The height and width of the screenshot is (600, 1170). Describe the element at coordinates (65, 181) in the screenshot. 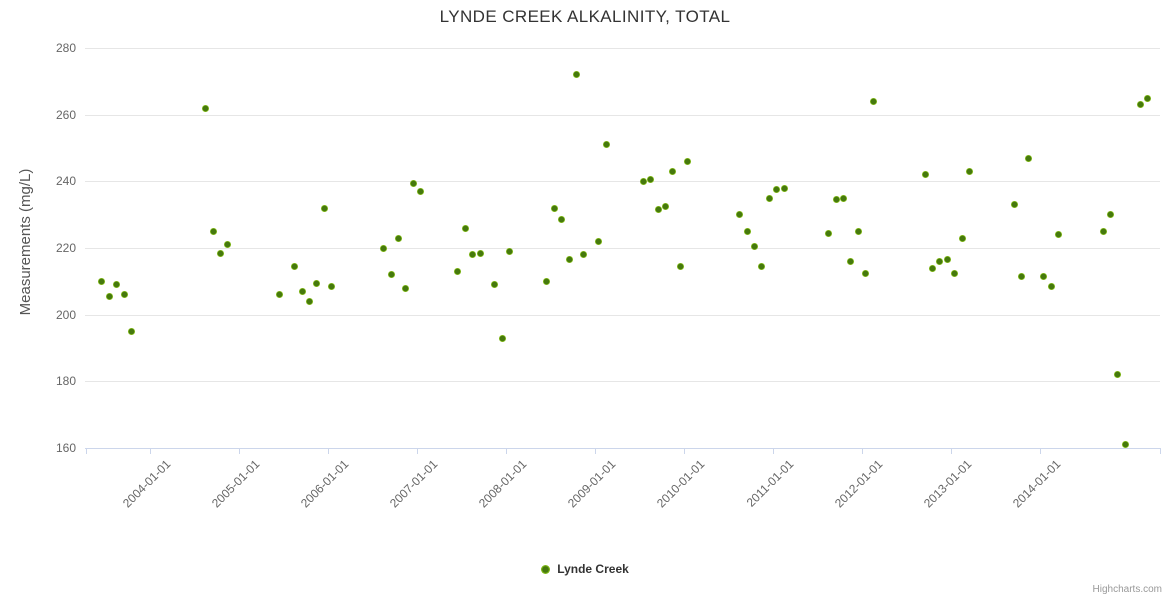

I see `y-axis-label: 240` at that location.